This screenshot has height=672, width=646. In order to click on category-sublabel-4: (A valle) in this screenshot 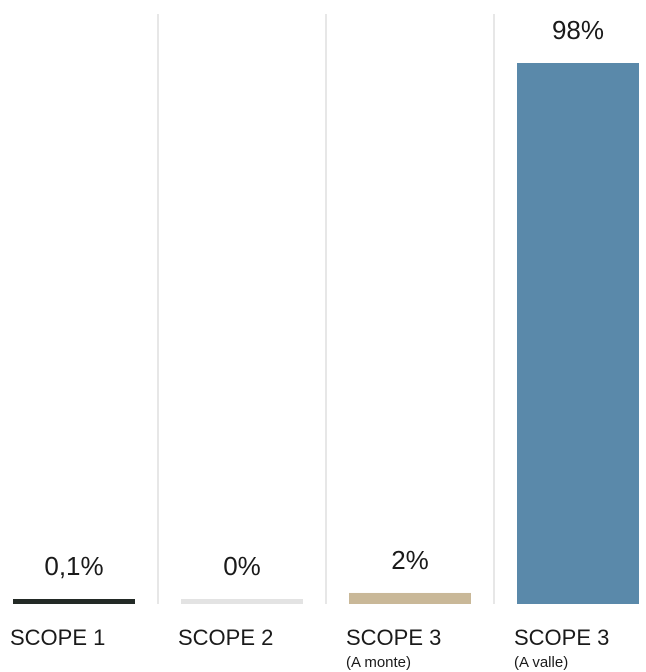, I will do `click(541, 662)`.